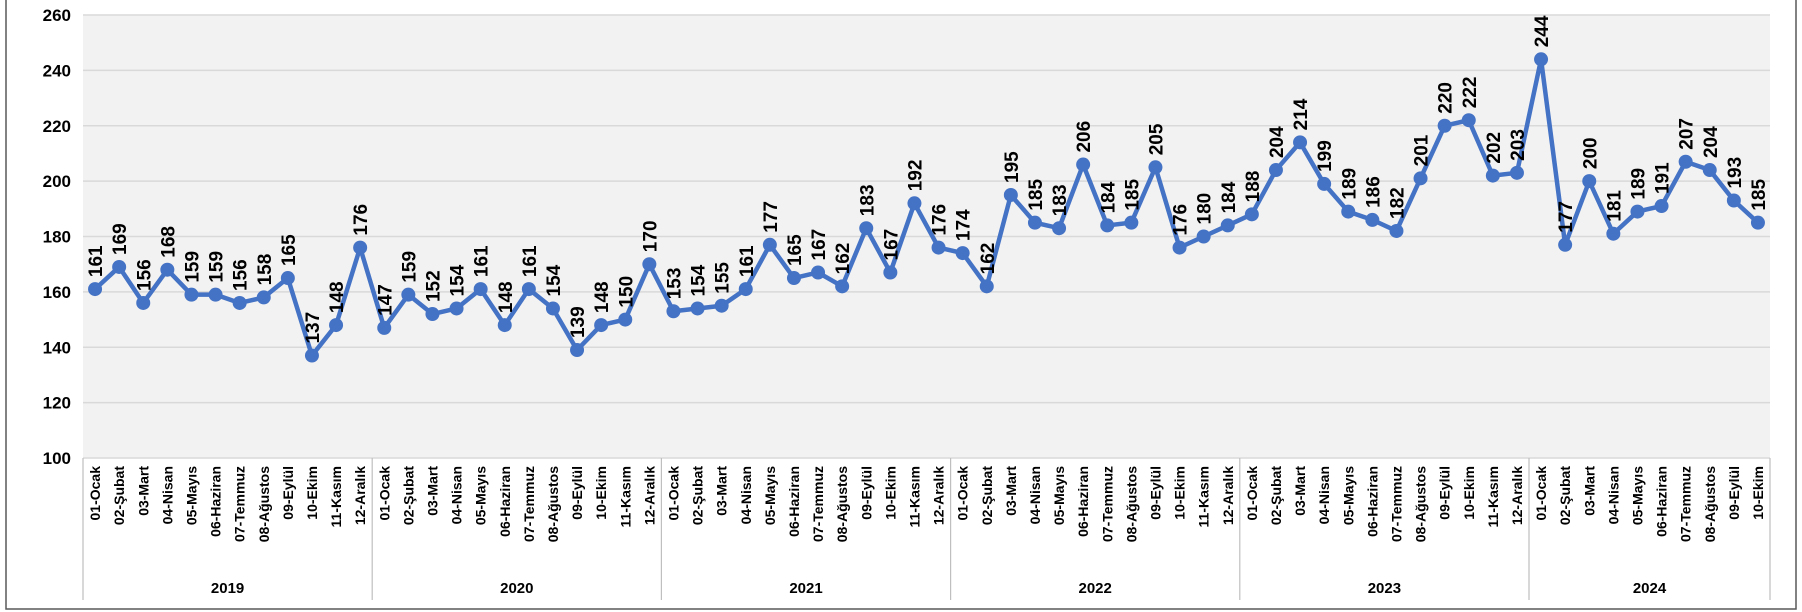  Describe the element at coordinates (1542, 31) in the screenshot. I see `data-label: 244` at that location.